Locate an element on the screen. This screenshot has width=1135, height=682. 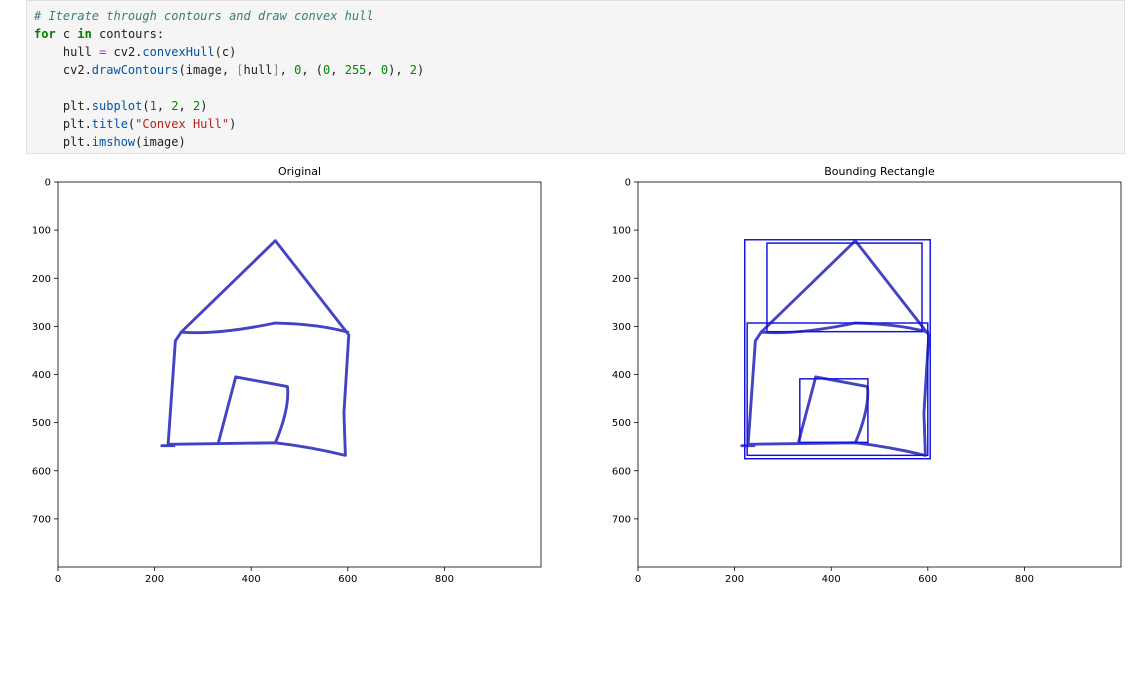
code-token: 1 is located at coordinates (153, 106).